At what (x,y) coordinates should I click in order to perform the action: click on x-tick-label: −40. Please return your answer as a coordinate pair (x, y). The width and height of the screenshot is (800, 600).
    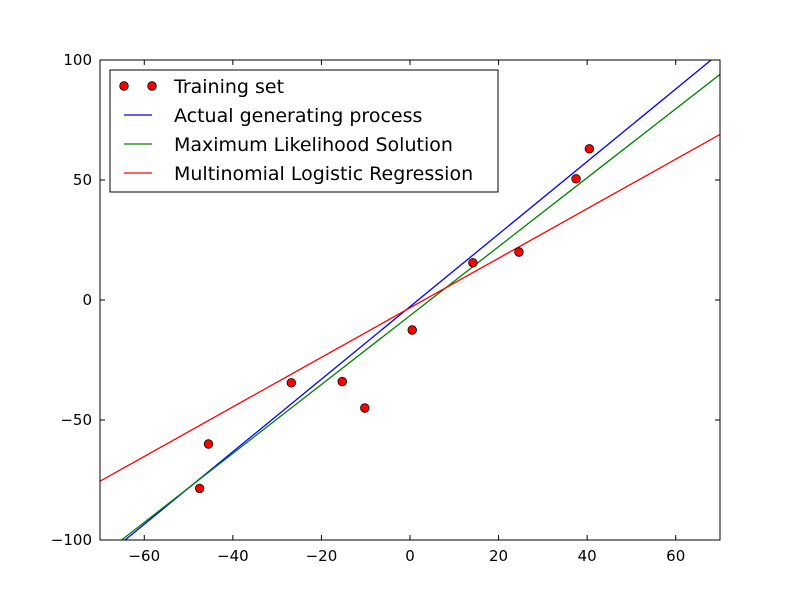
    Looking at the image, I should click on (233, 556).